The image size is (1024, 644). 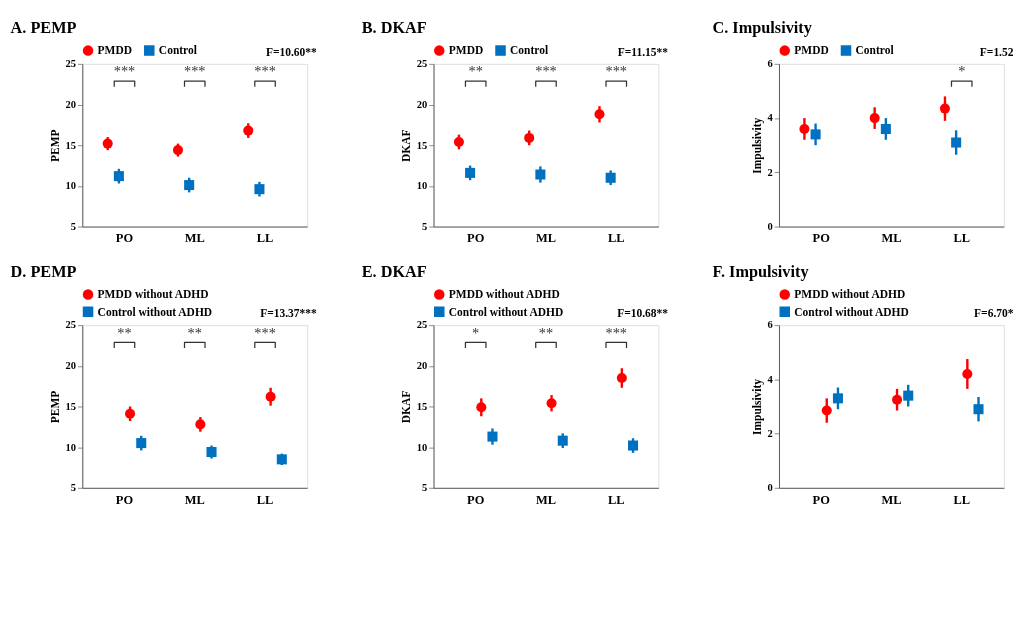 I want to click on chart-title: B. DKAF, so click(x=394, y=28).